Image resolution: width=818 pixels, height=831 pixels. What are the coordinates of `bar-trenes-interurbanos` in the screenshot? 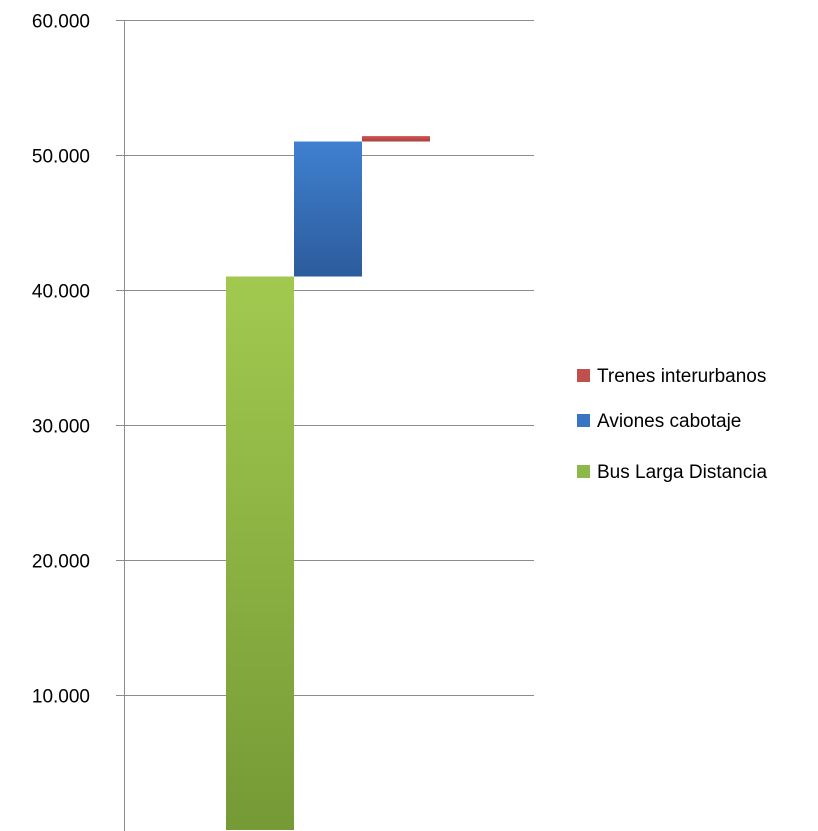 It's located at (396, 139).